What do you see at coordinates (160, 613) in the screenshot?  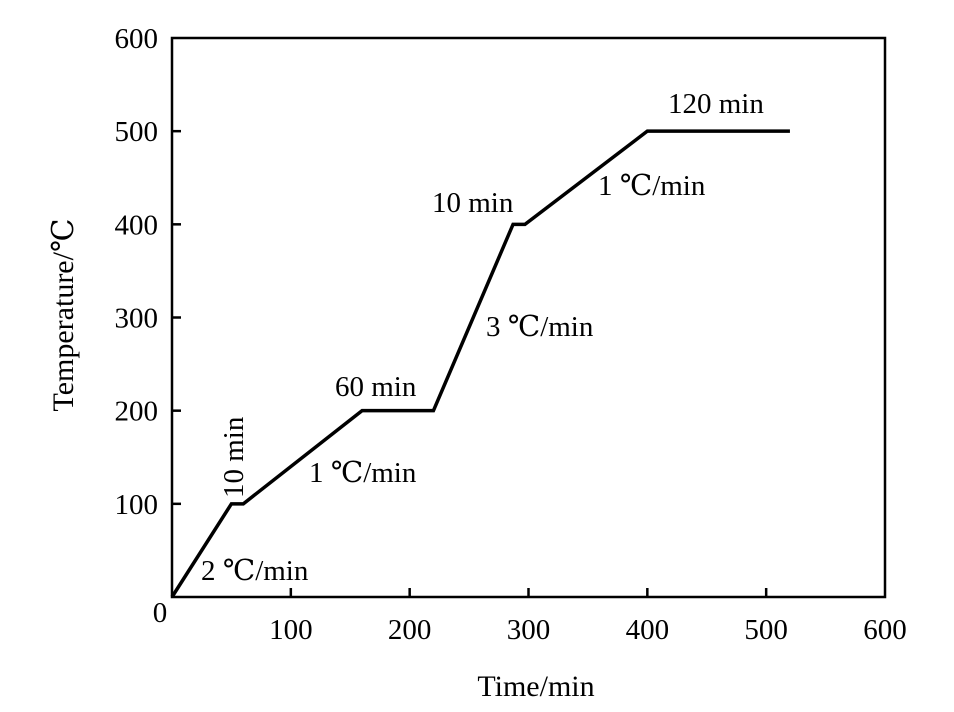 I see `origin-label: 0` at bounding box center [160, 613].